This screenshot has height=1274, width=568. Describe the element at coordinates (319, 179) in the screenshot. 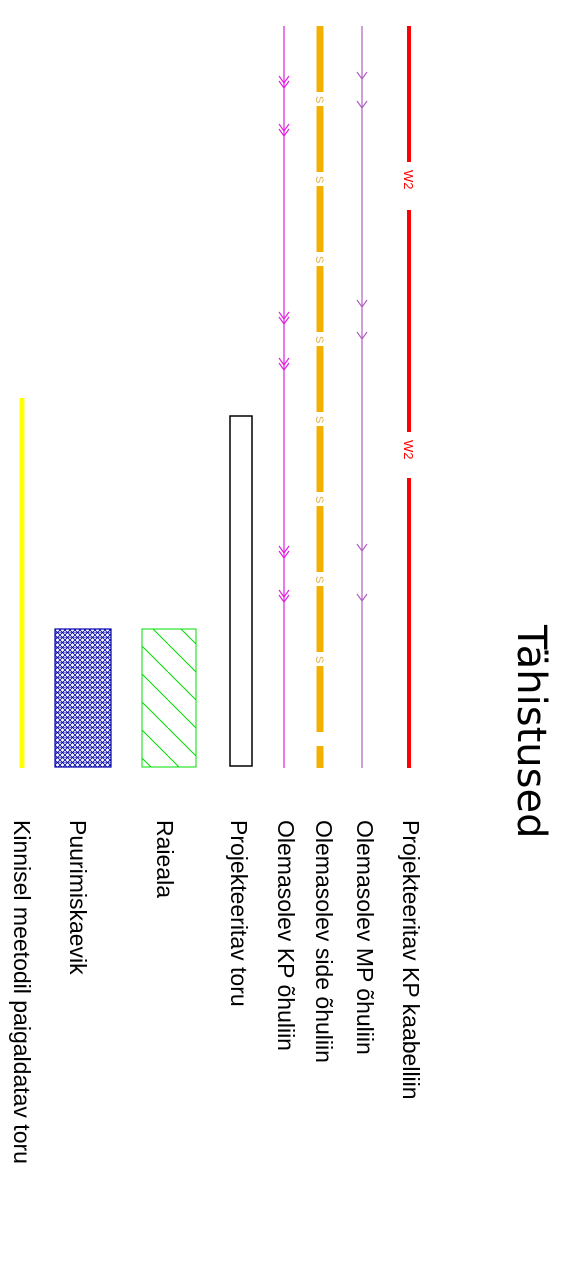

I see `telecom-tag-2: S` at that location.